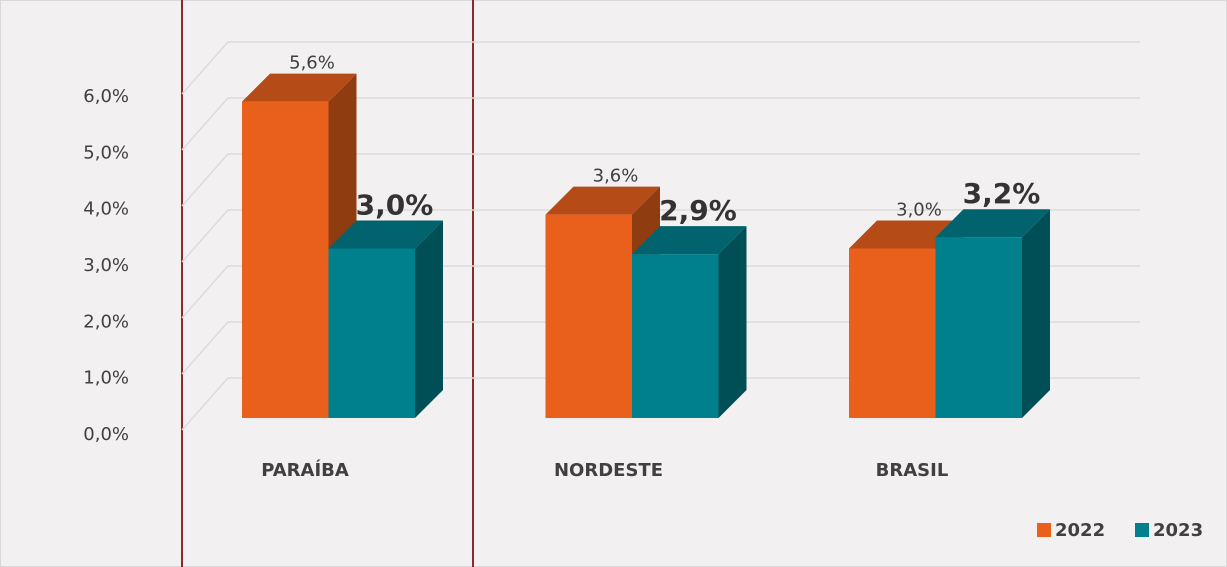 The image size is (1227, 567). What do you see at coordinates (106, 434) in the screenshot?
I see `y-tick-label: 0,0%` at bounding box center [106, 434].